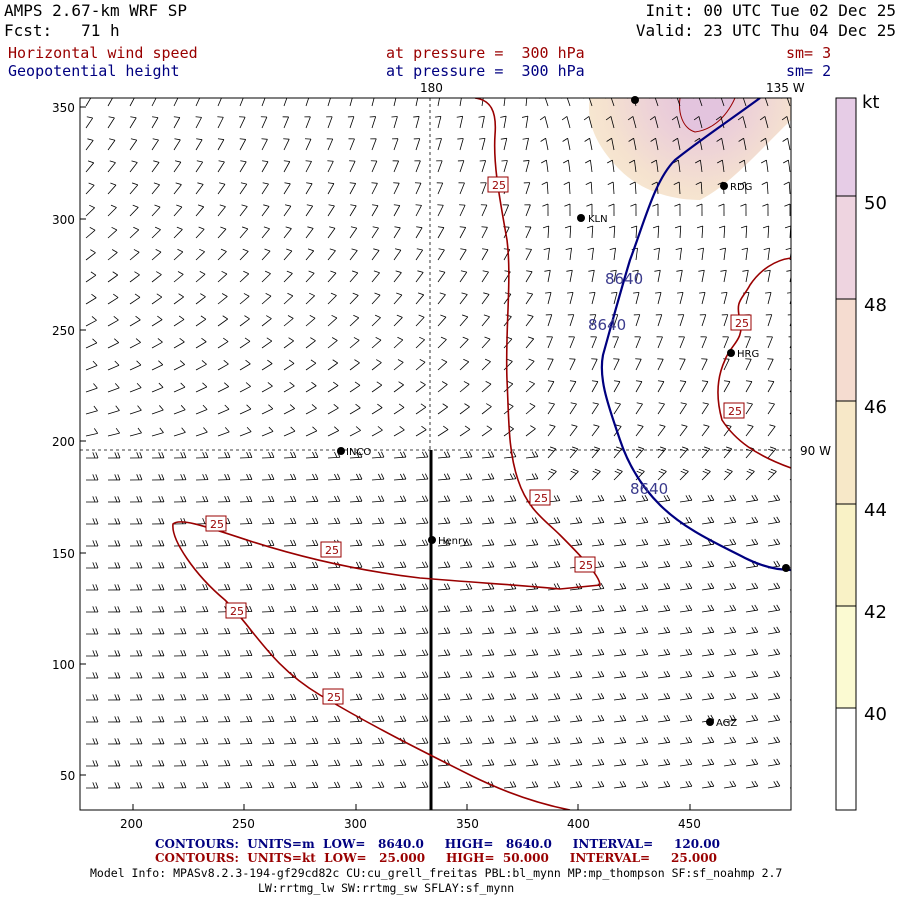 This screenshot has width=900, height=900. What do you see at coordinates (355, 824) in the screenshot?
I see `svg-text: 300` at bounding box center [355, 824].